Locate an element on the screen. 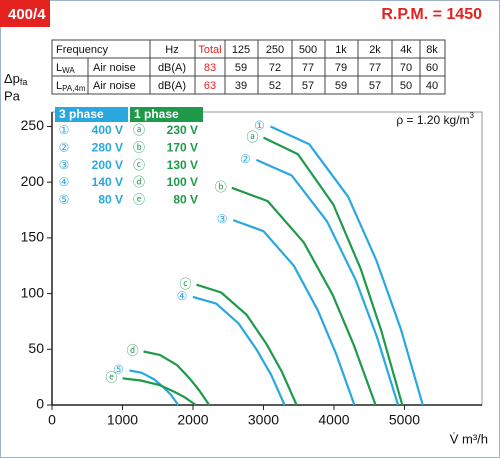  y-unit: Pa is located at coordinates (12, 95).